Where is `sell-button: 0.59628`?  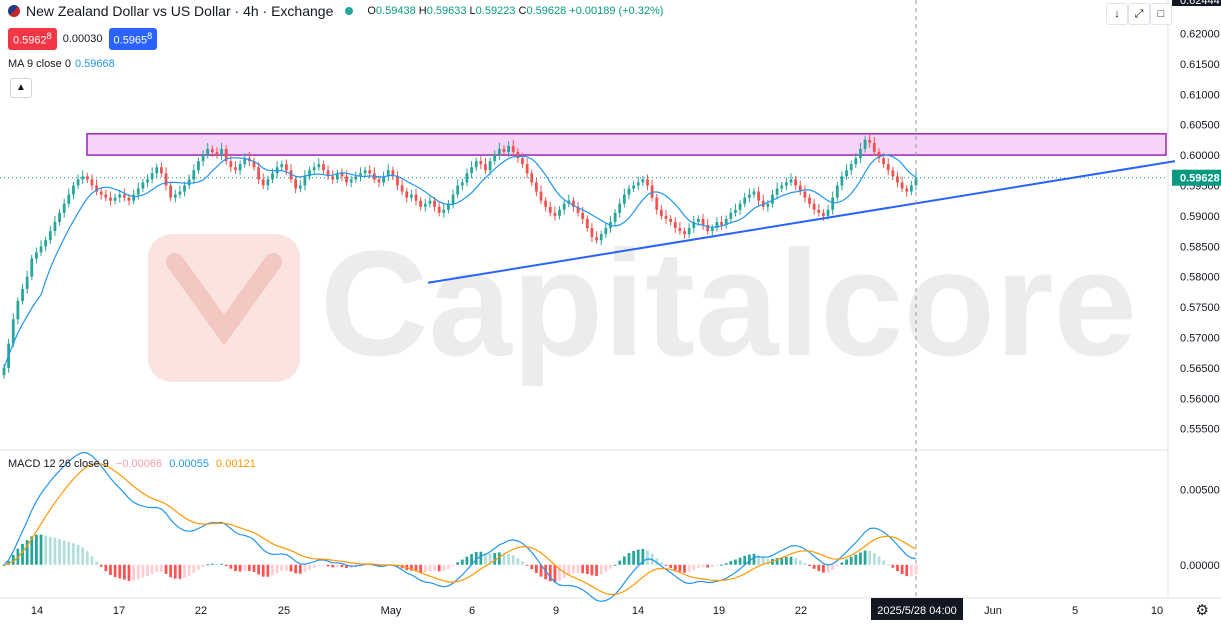
sell-button: 0.59628 is located at coordinates (32, 39).